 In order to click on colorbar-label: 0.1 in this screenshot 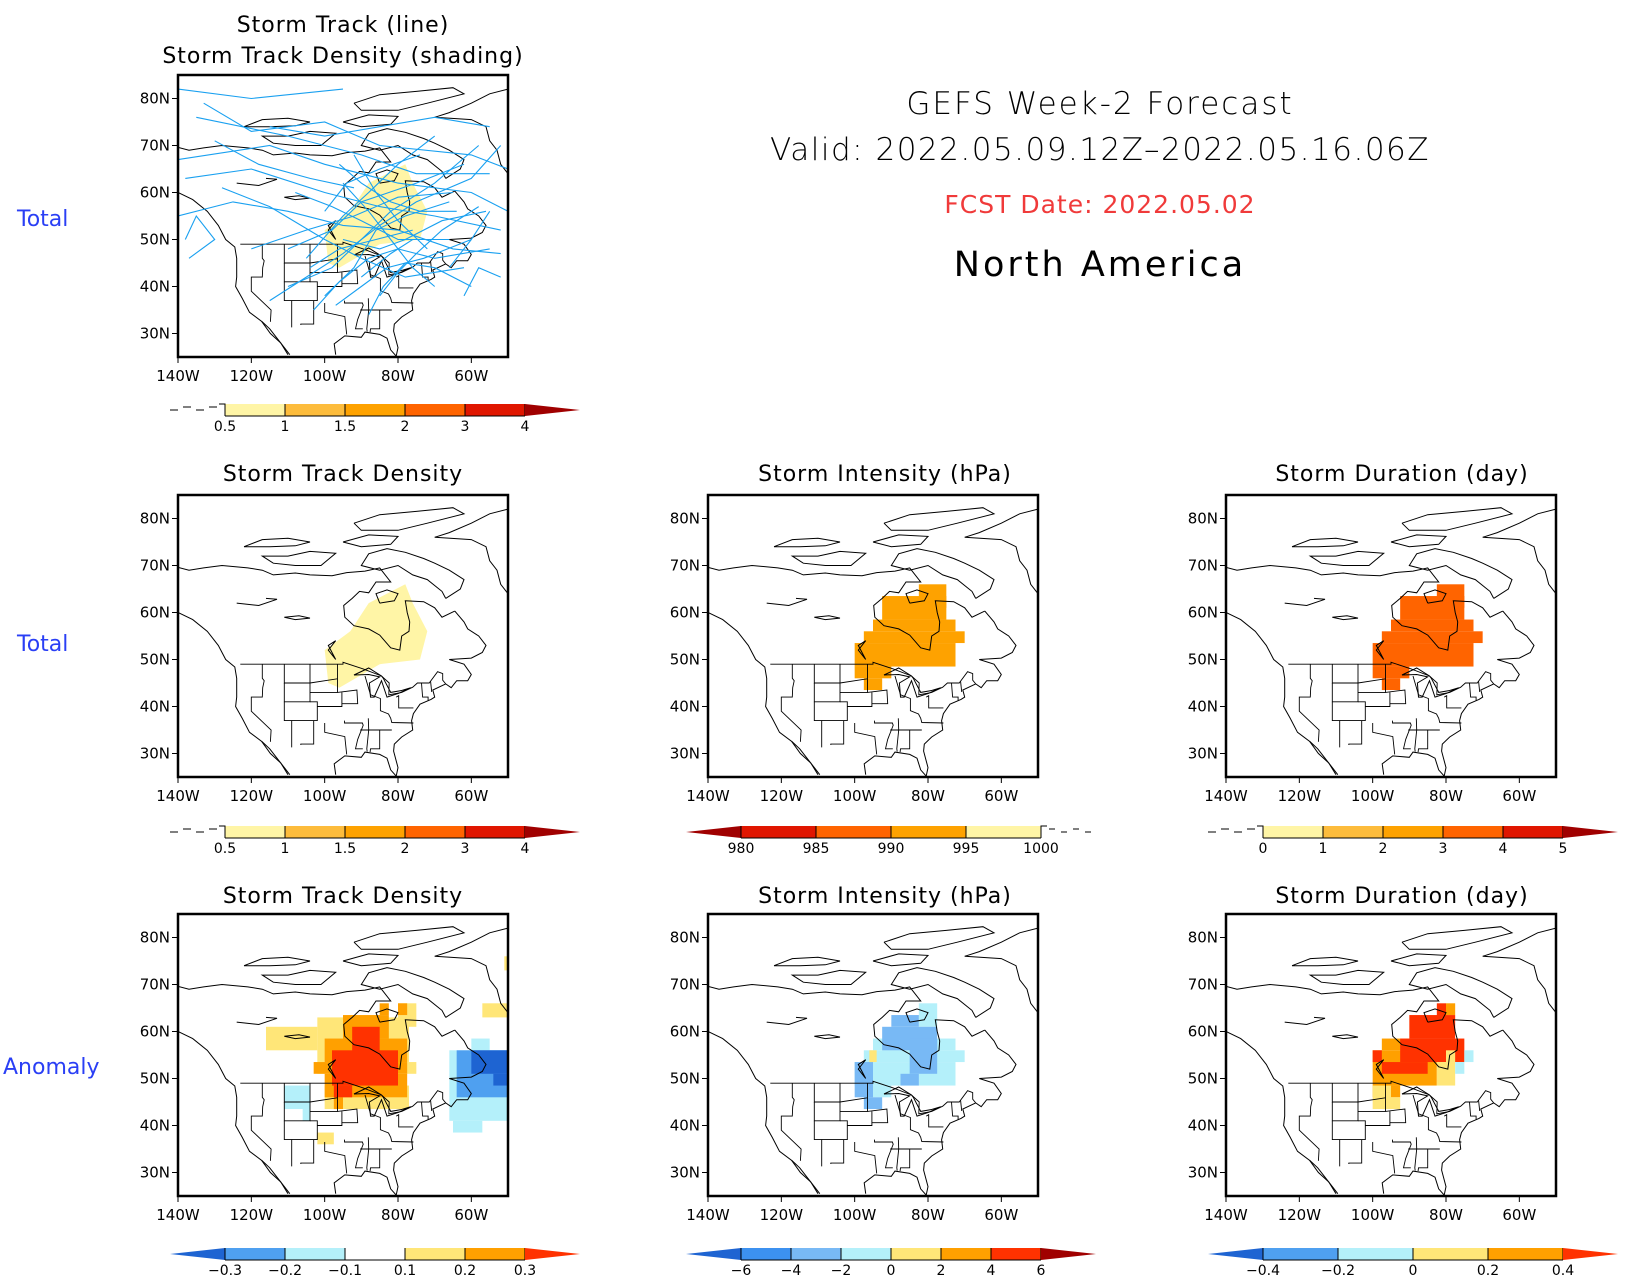, I will do `click(405, 1269)`.